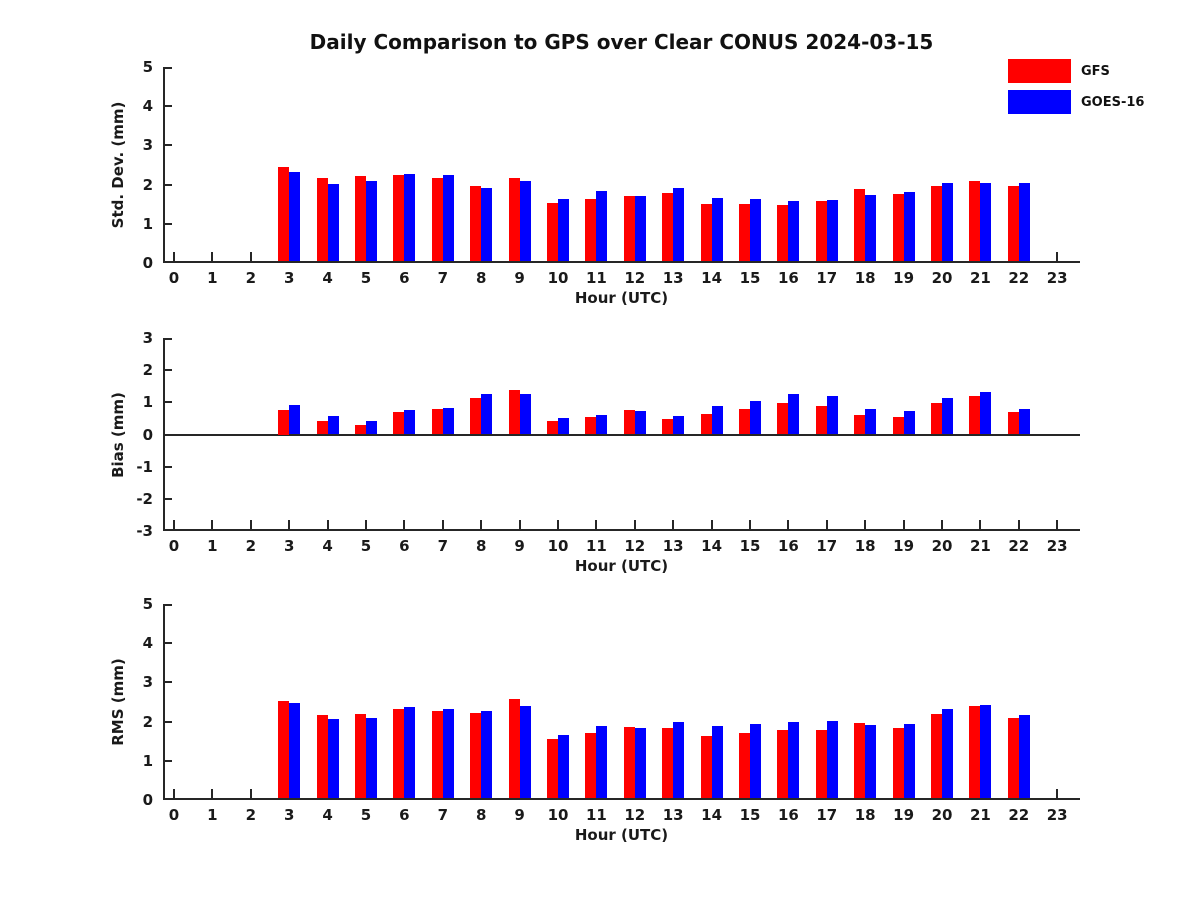 The height and width of the screenshot is (900, 1200). Describe the element at coordinates (404, 815) in the screenshot. I see `x-tick-label: 6` at that location.